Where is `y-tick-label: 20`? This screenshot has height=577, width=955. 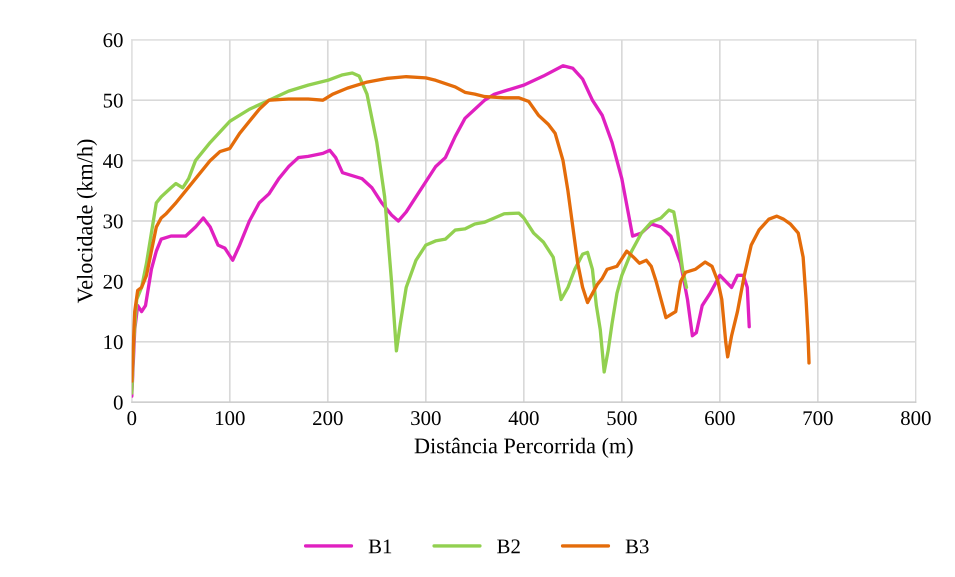 y-tick-label: 20 is located at coordinates (113, 281).